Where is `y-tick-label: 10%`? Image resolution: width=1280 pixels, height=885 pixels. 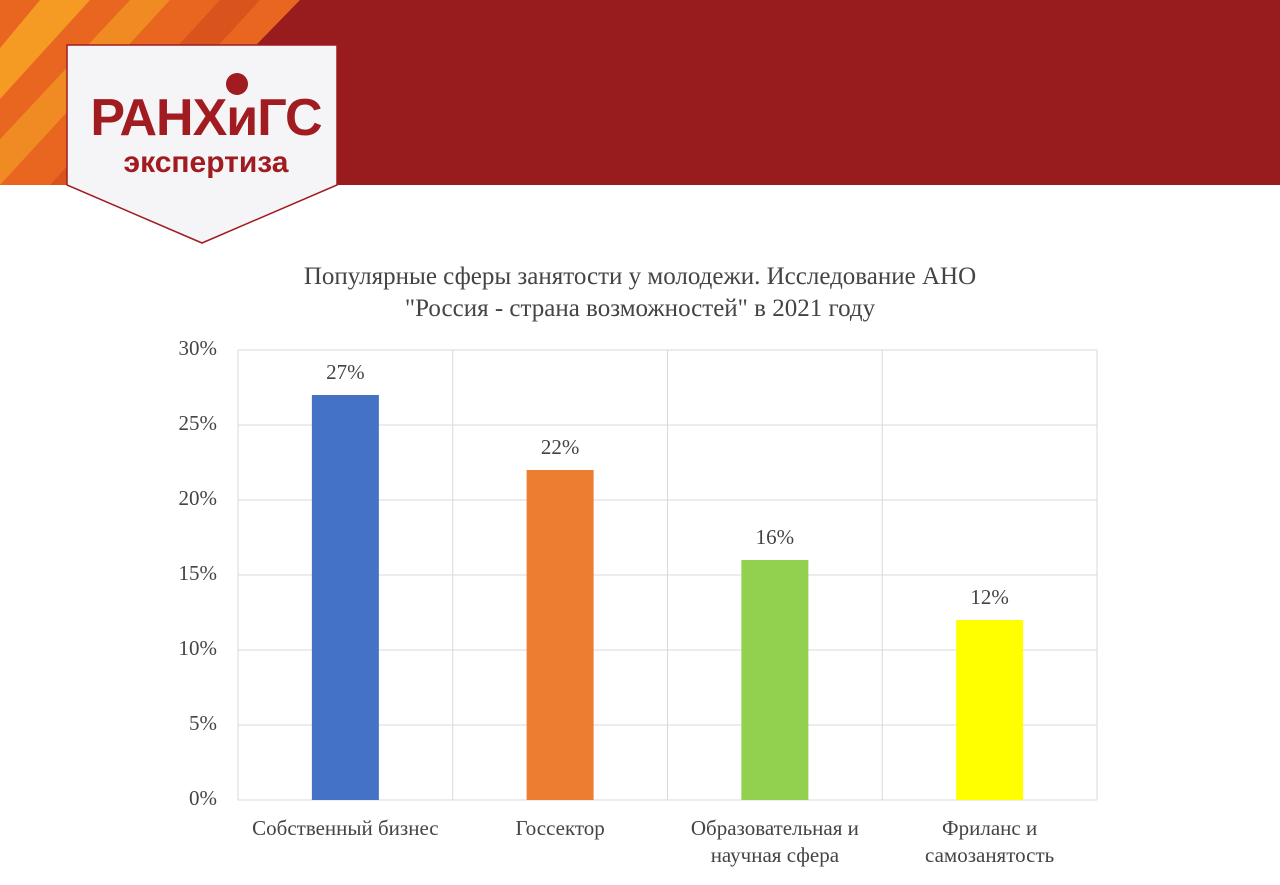 y-tick-label: 10% is located at coordinates (198, 648).